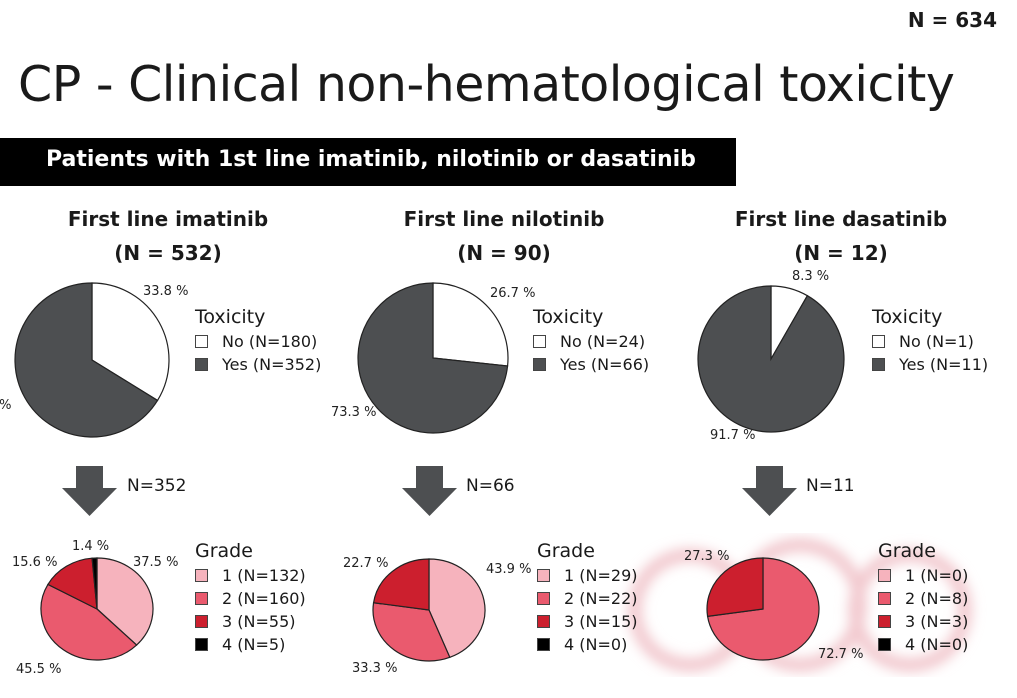 This screenshot has height=698, width=1017. I want to click on legend-label: Yes (N=11), so click(944, 364).